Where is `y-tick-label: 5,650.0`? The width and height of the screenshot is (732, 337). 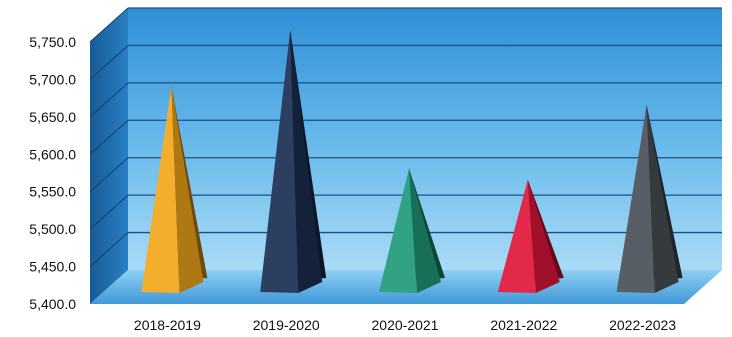 y-tick-label: 5,650.0 is located at coordinates (52, 117).